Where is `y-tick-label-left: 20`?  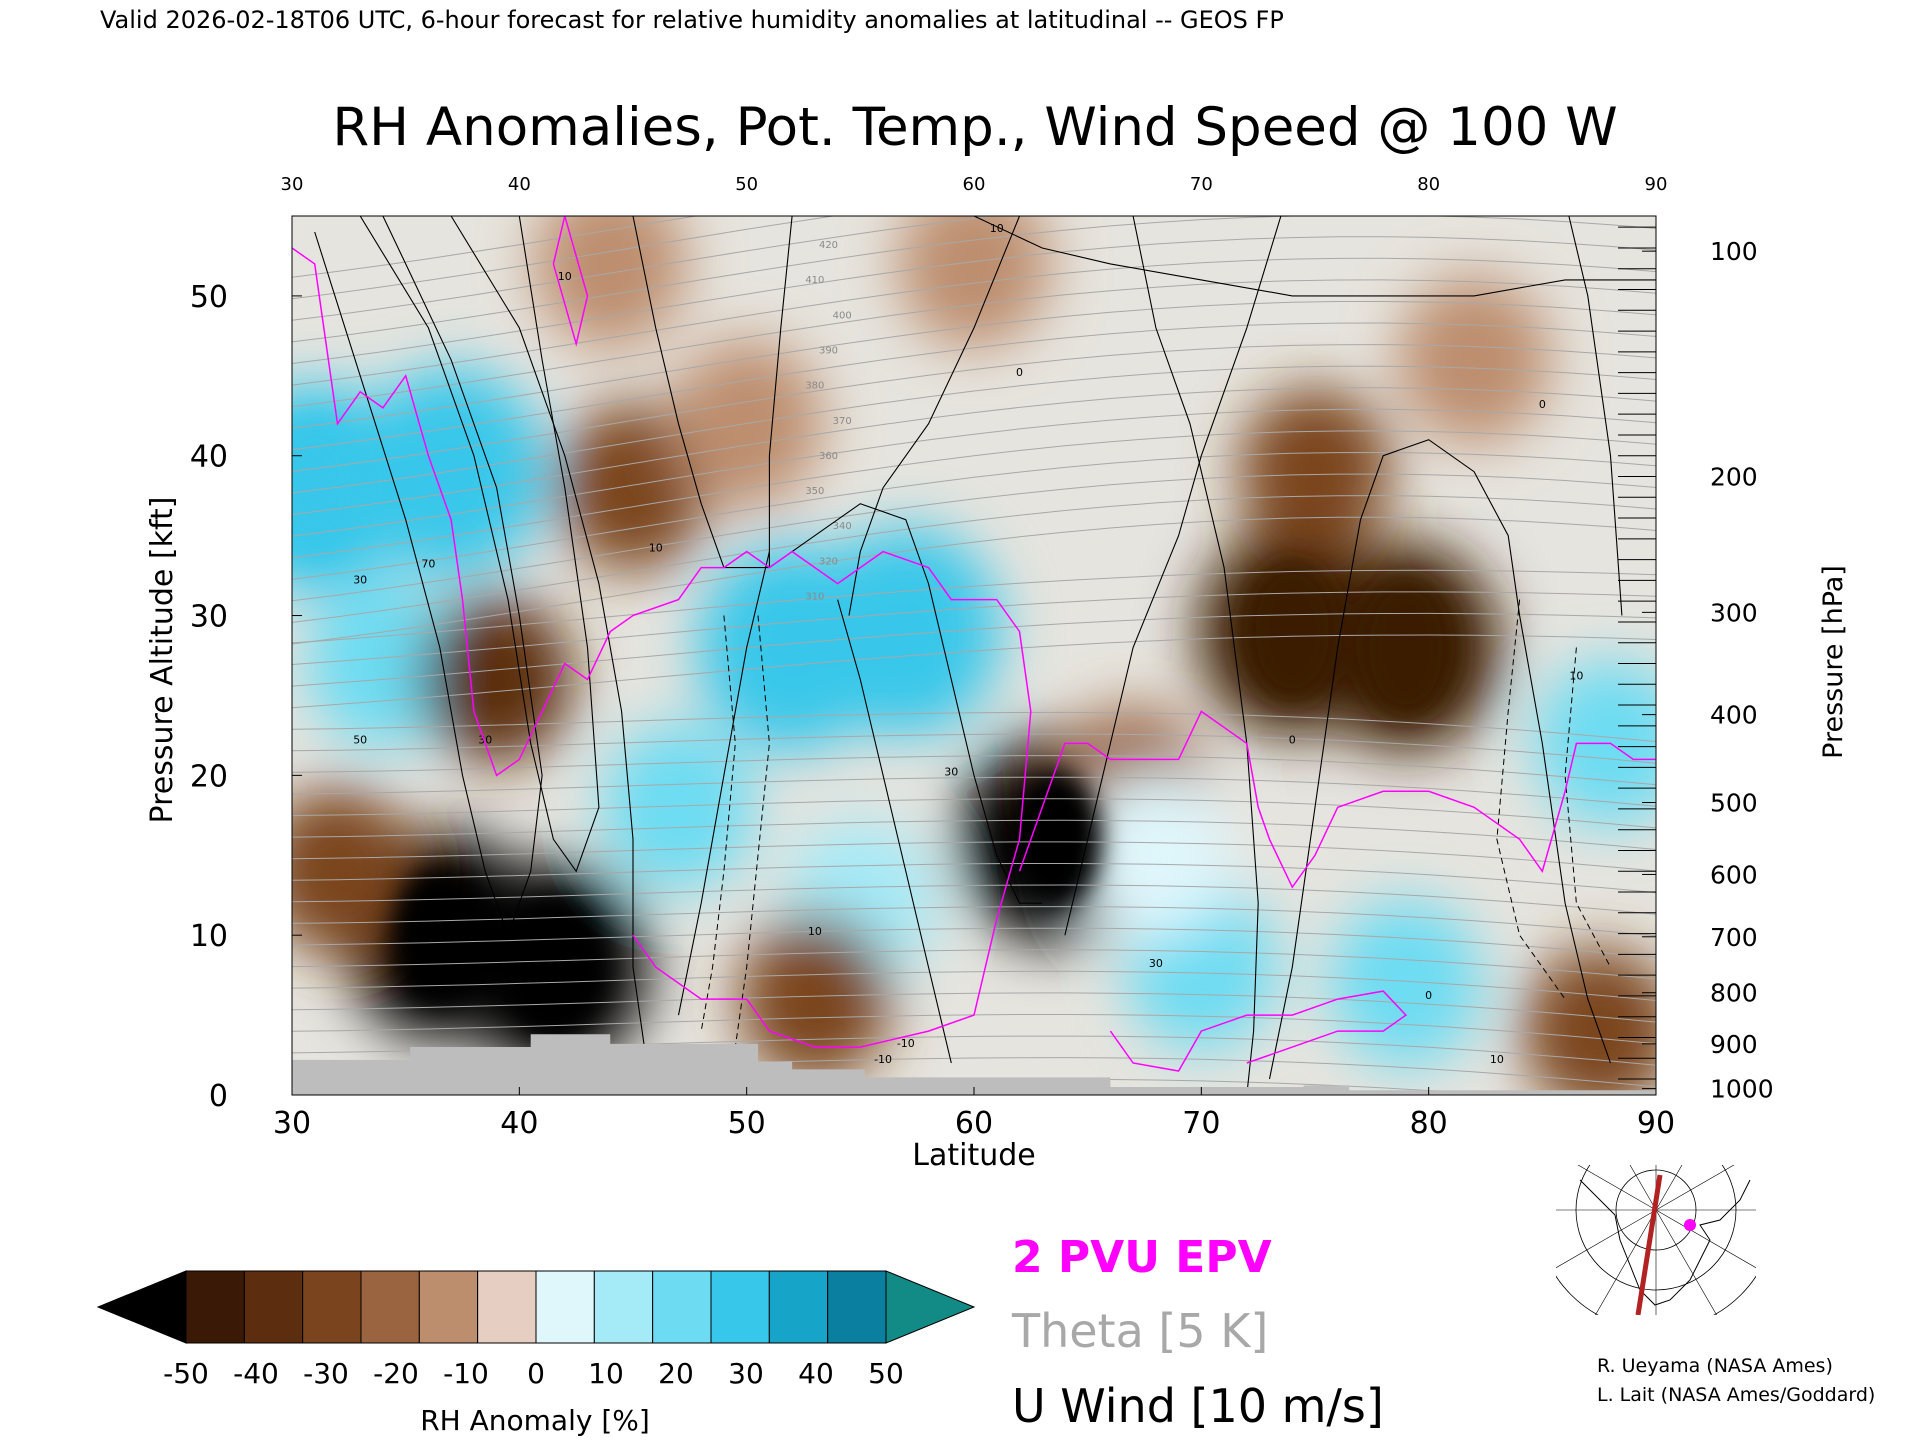 y-tick-label-left: 20 is located at coordinates (209, 776).